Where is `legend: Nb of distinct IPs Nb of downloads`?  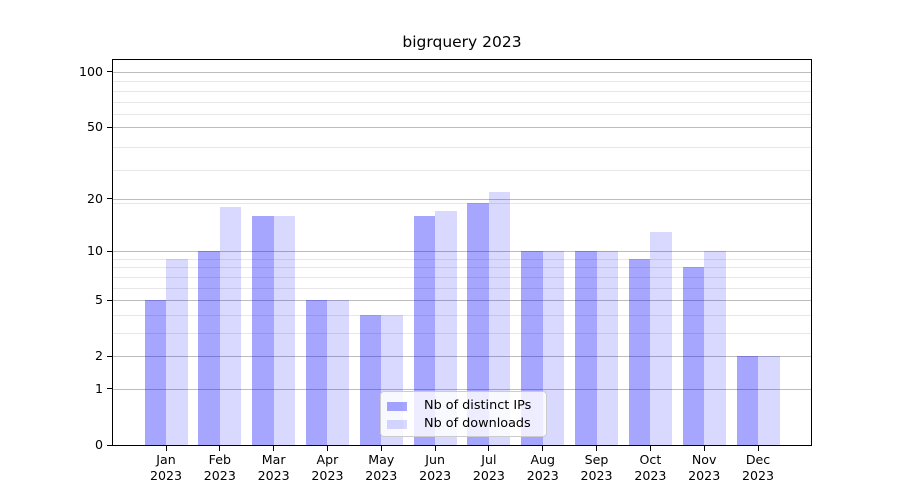 legend: Nb of distinct IPs Nb of downloads is located at coordinates (463, 414).